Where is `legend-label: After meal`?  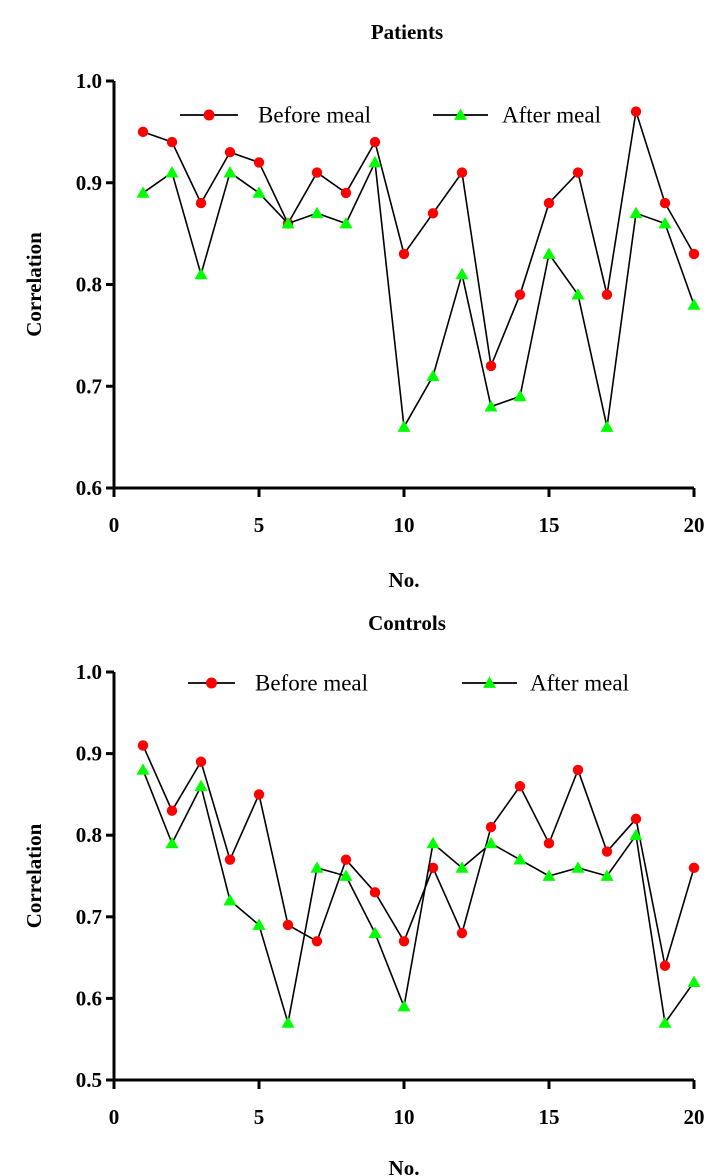 legend-label: After meal is located at coordinates (551, 115).